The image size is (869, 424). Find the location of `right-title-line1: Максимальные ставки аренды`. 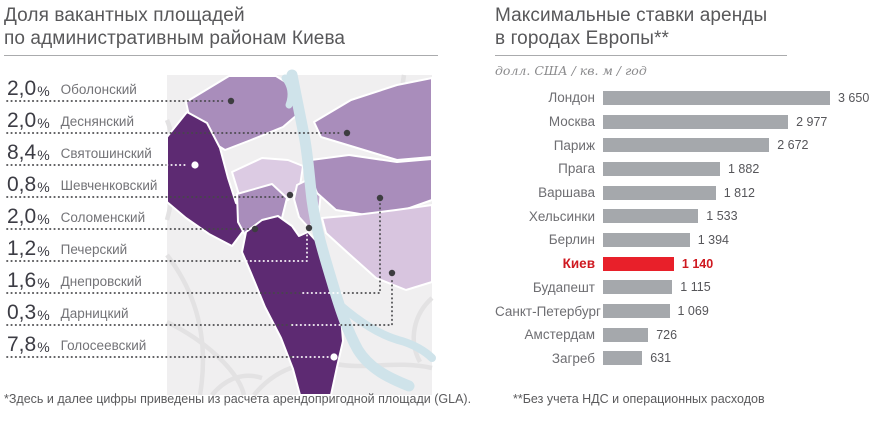

right-title-line1: Максимальные ставки аренды is located at coordinates (631, 15).